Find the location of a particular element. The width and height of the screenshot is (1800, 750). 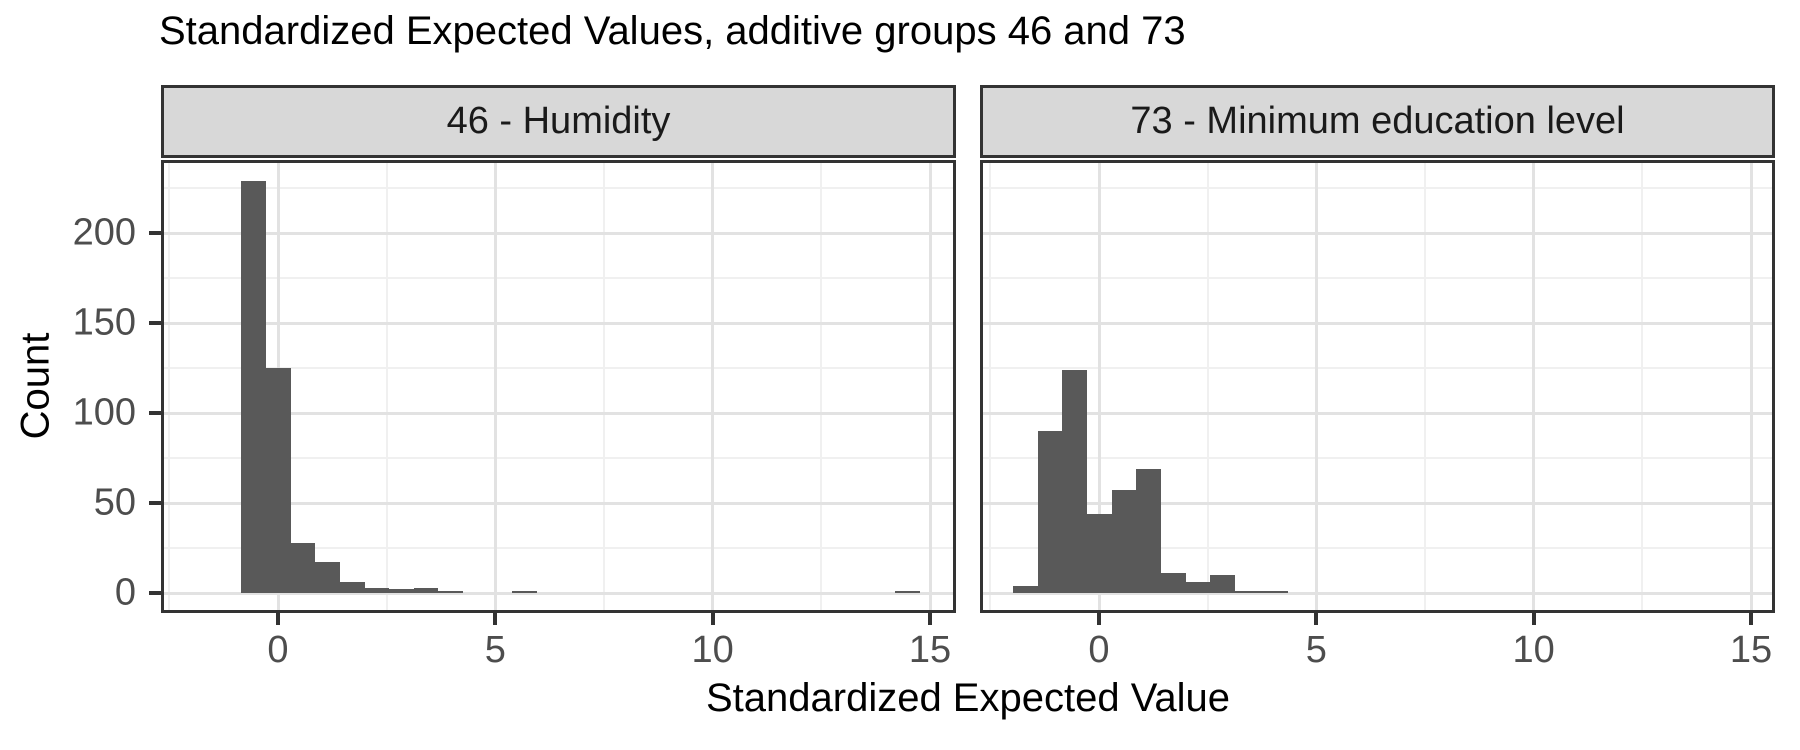

facet-strip-73-minimum-education-level: 73 - Minimum education level is located at coordinates (1377, 121).